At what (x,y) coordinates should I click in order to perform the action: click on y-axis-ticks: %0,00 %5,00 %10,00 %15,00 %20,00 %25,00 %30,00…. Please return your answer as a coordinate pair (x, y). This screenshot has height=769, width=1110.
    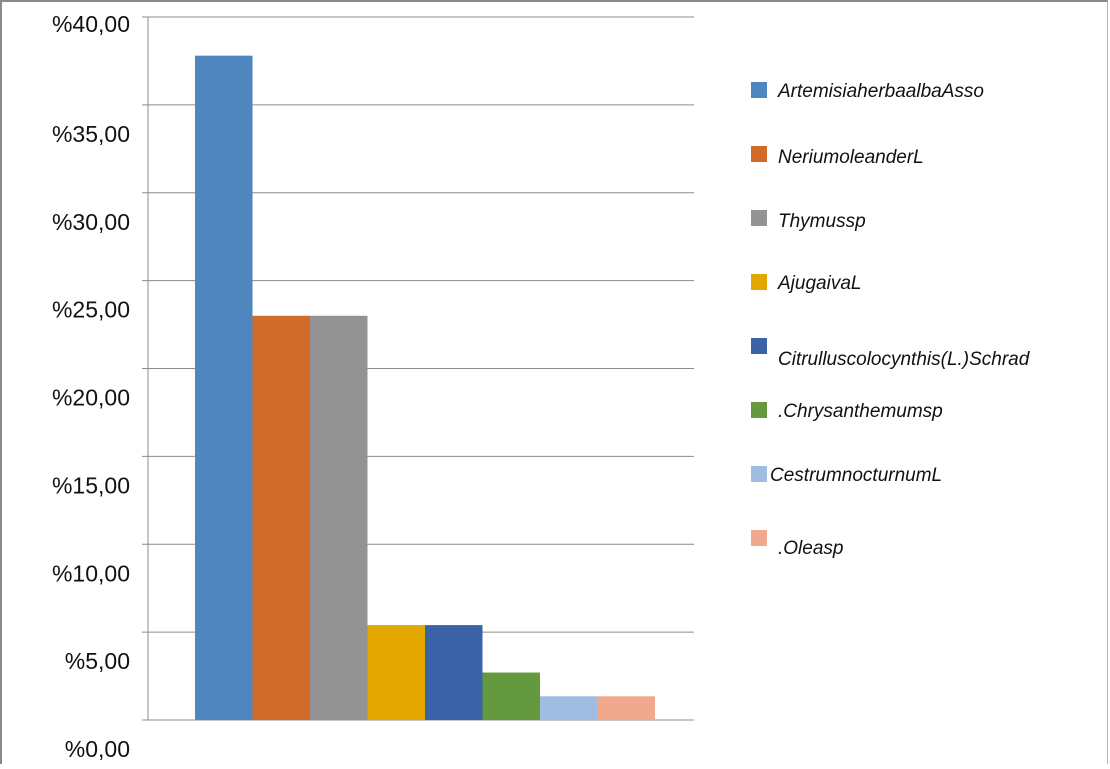
    Looking at the image, I should click on (91, 386).